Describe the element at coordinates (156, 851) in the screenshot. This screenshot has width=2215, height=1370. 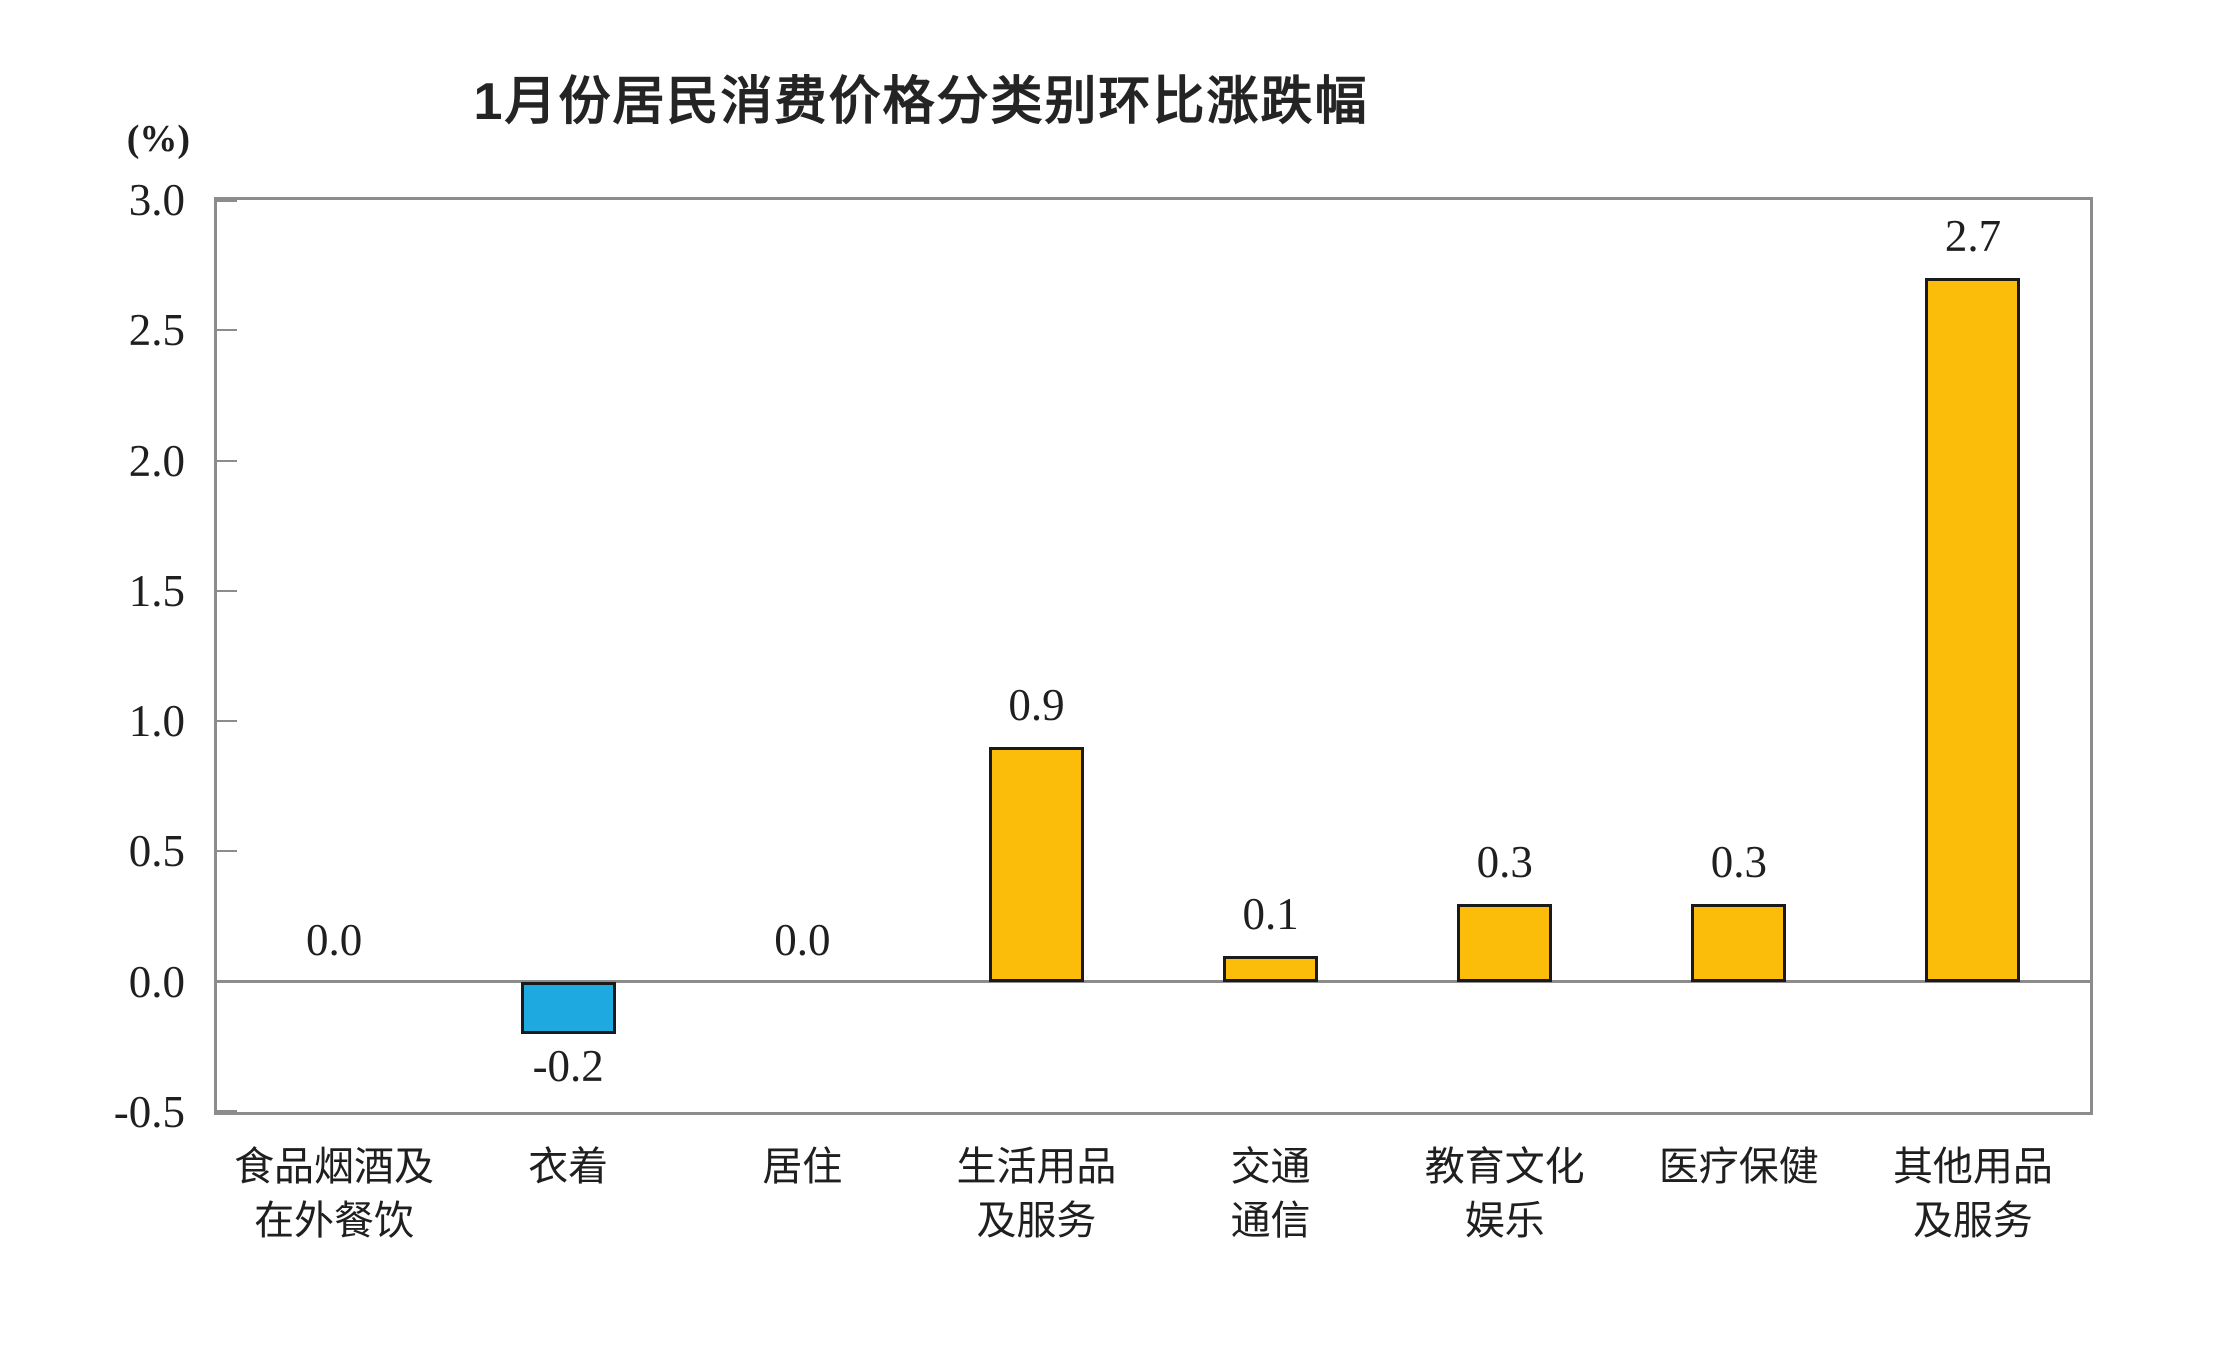
I see `y-tick-label: 0.5` at that location.